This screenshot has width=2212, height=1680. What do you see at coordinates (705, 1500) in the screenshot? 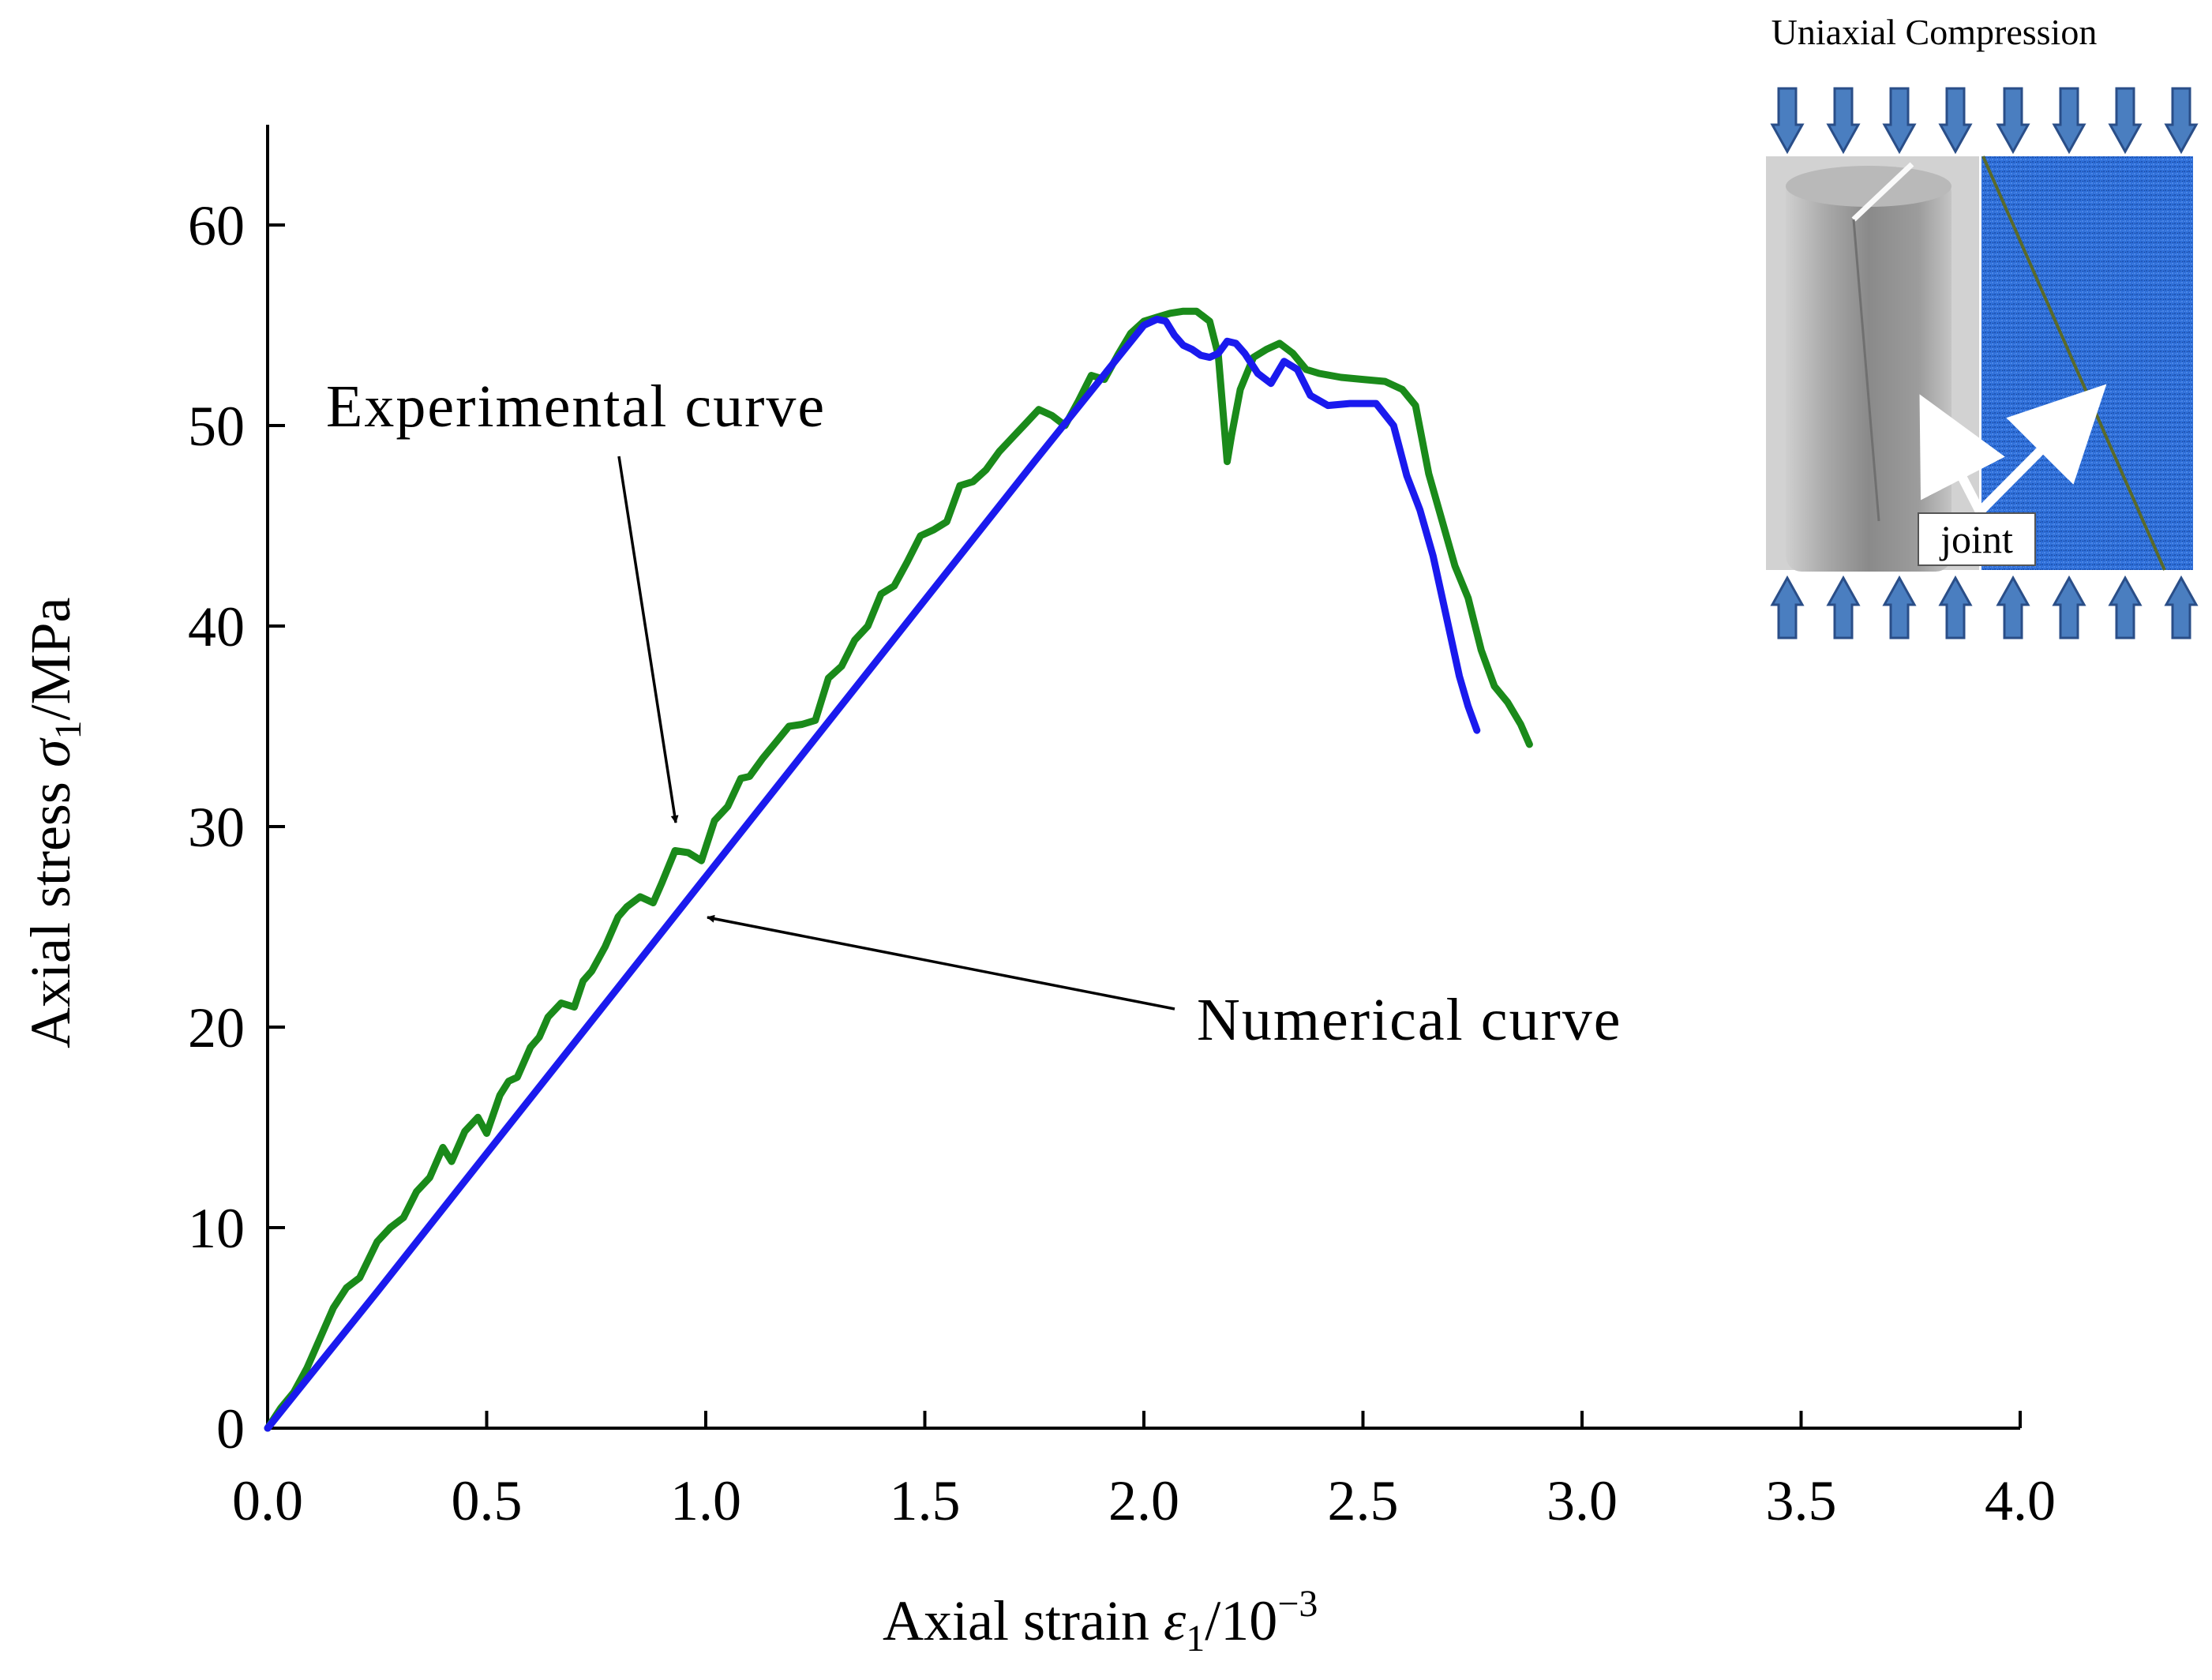
I see `x-tick-label: 1.0` at bounding box center [705, 1500].